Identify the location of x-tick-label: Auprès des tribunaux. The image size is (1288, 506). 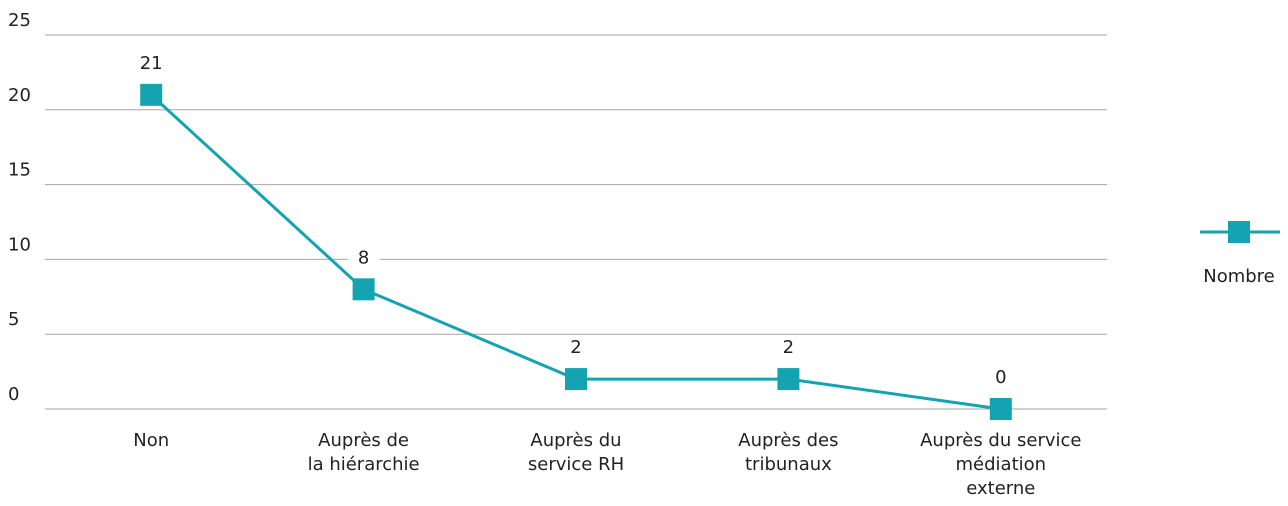
(788, 452).